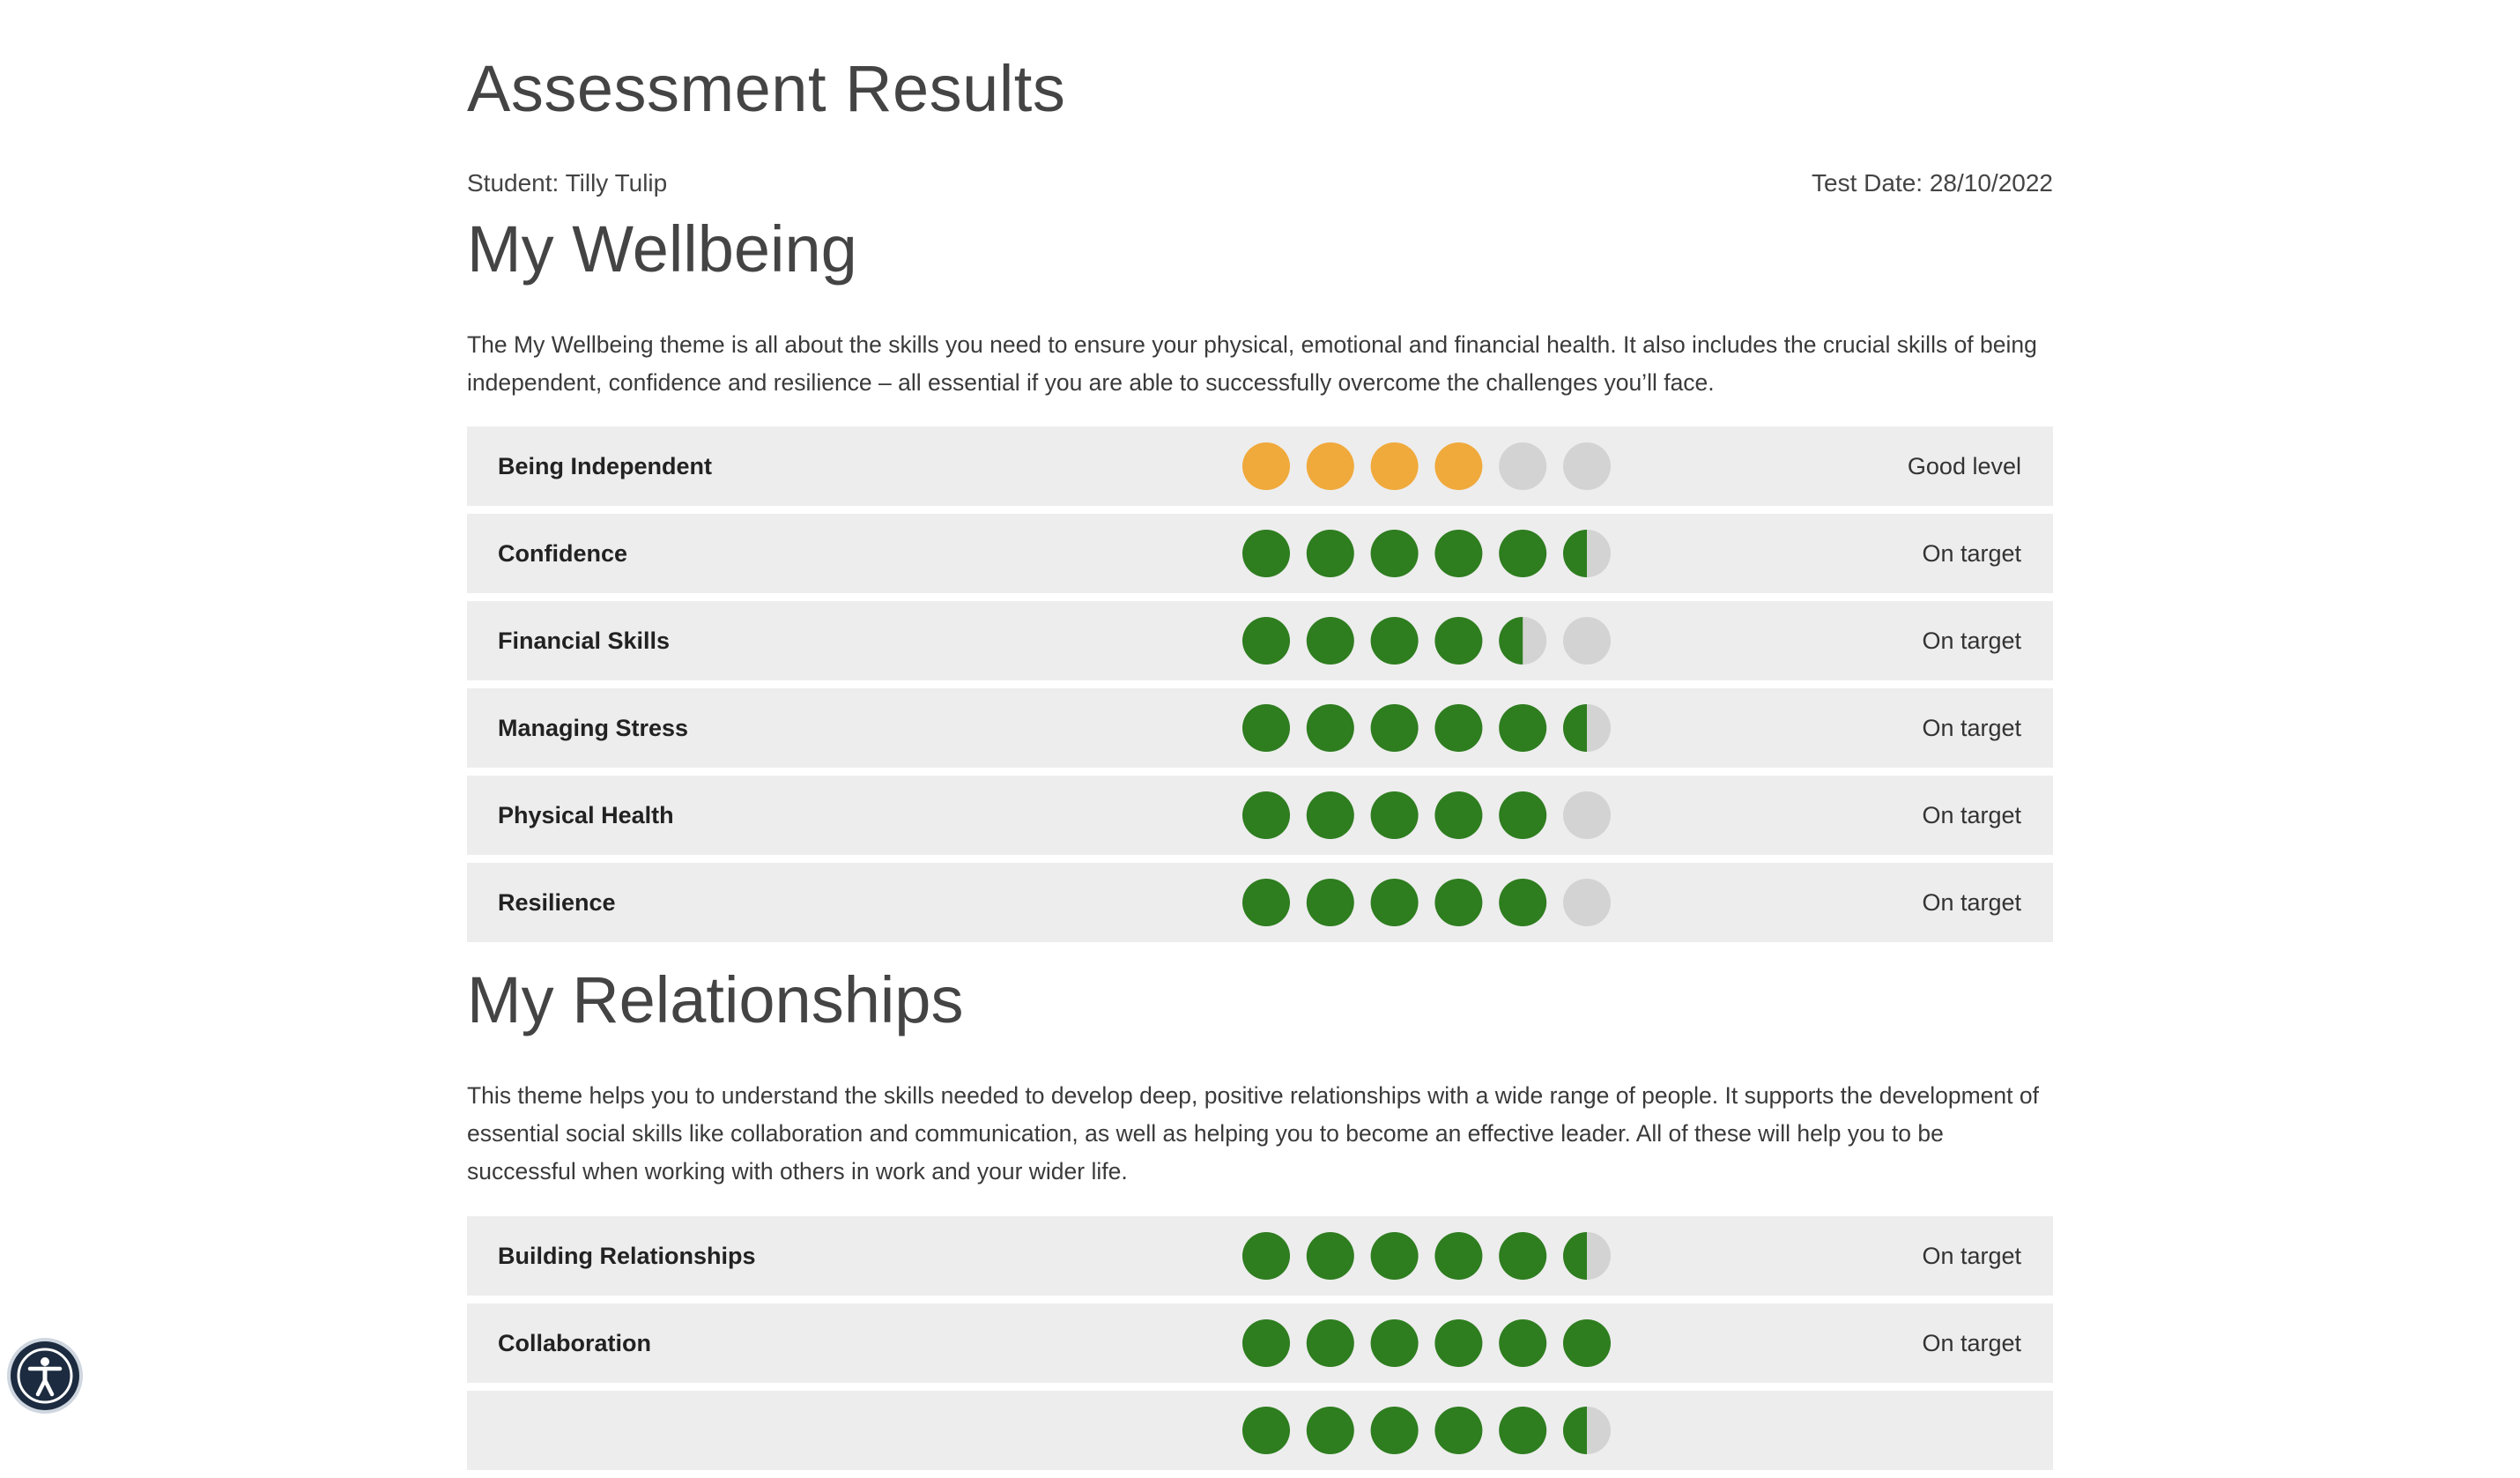 This screenshot has height=1478, width=2520. I want to click on skill-name: Being Independent, so click(605, 466).